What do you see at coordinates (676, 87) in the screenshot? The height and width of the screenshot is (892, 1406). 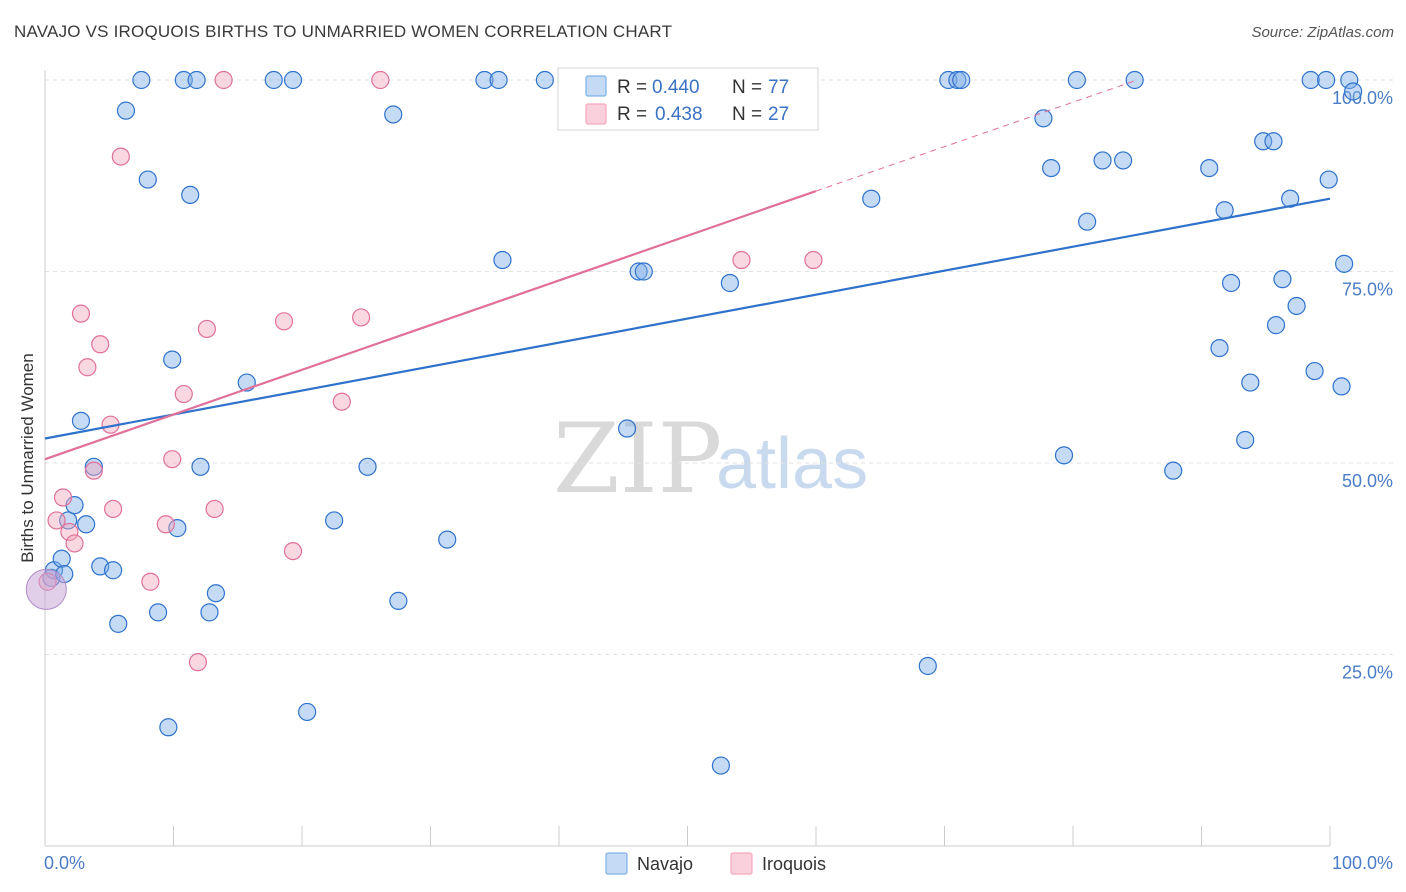 I see `legend-navajo-r-value: 0.440` at bounding box center [676, 87].